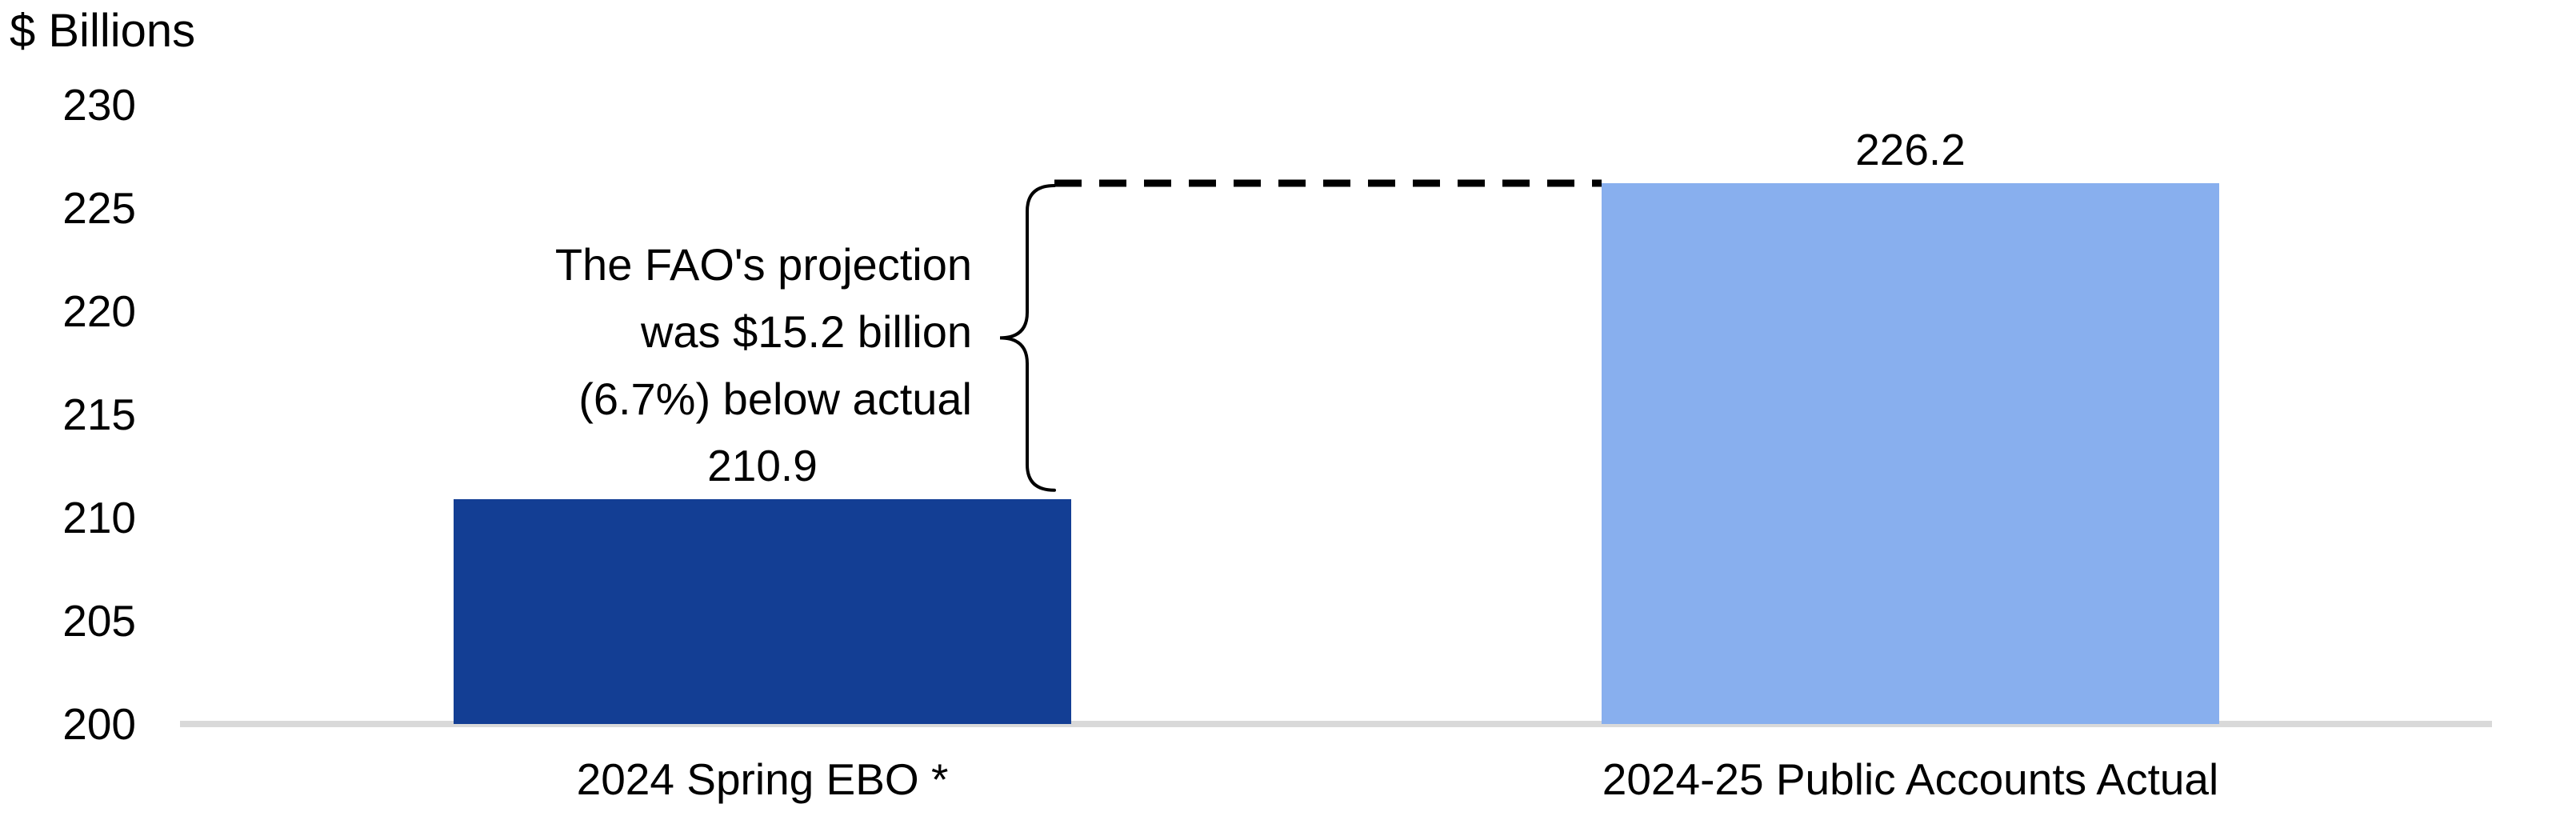  Describe the element at coordinates (1910, 779) in the screenshot. I see `category-label: 2024-25 Public Accounts Actual` at that location.